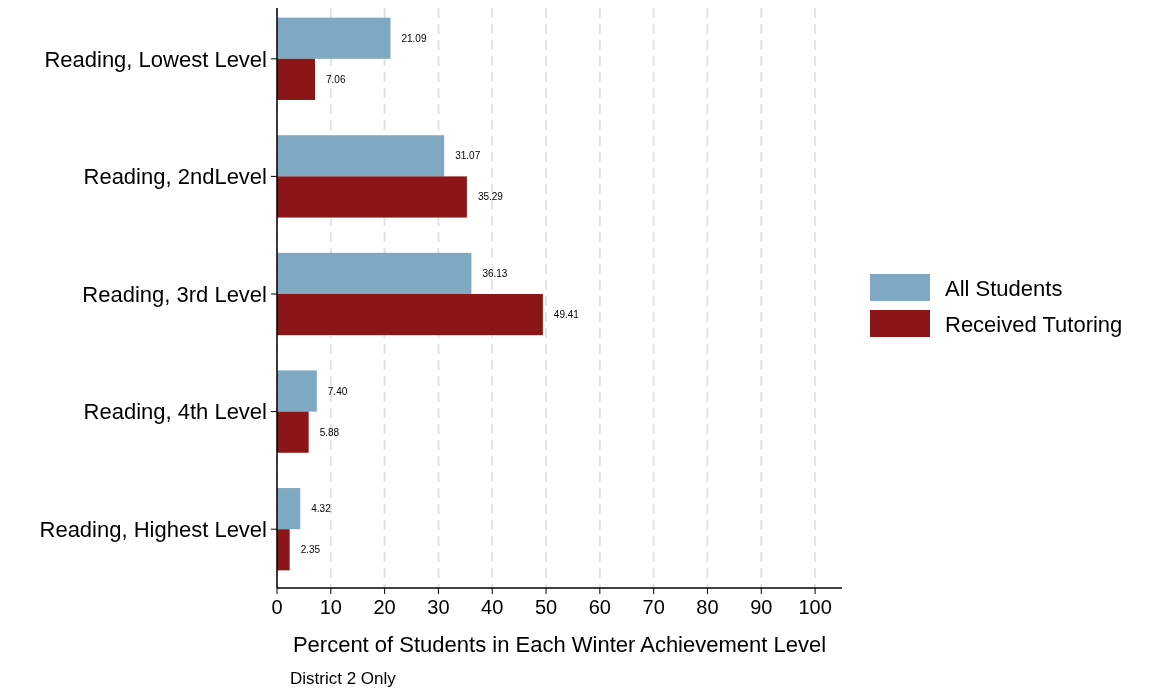 Image resolution: width=1149 pixels, height=698 pixels. What do you see at coordinates (707, 607) in the screenshot?
I see `x-tick-label: 80` at bounding box center [707, 607].